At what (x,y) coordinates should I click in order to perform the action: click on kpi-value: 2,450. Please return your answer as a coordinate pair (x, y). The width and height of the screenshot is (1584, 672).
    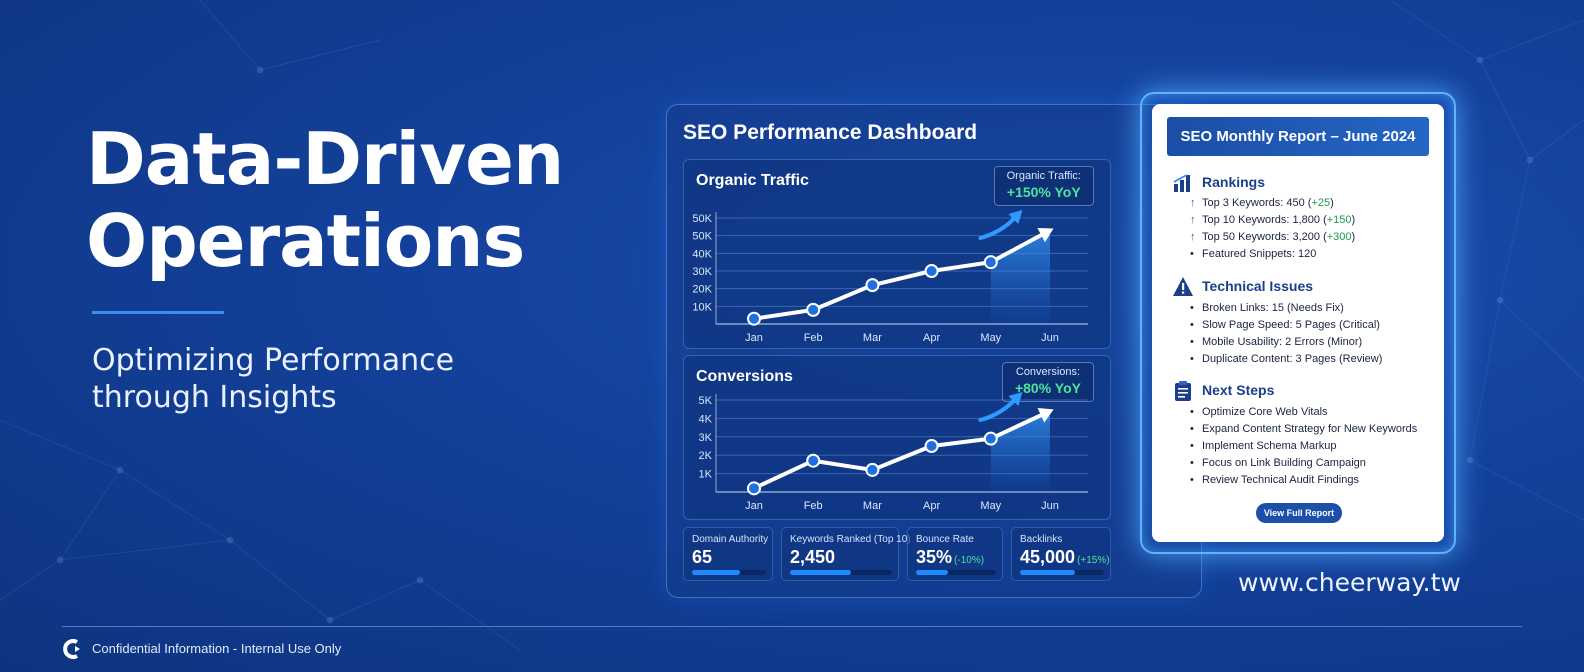
    Looking at the image, I should click on (812, 557).